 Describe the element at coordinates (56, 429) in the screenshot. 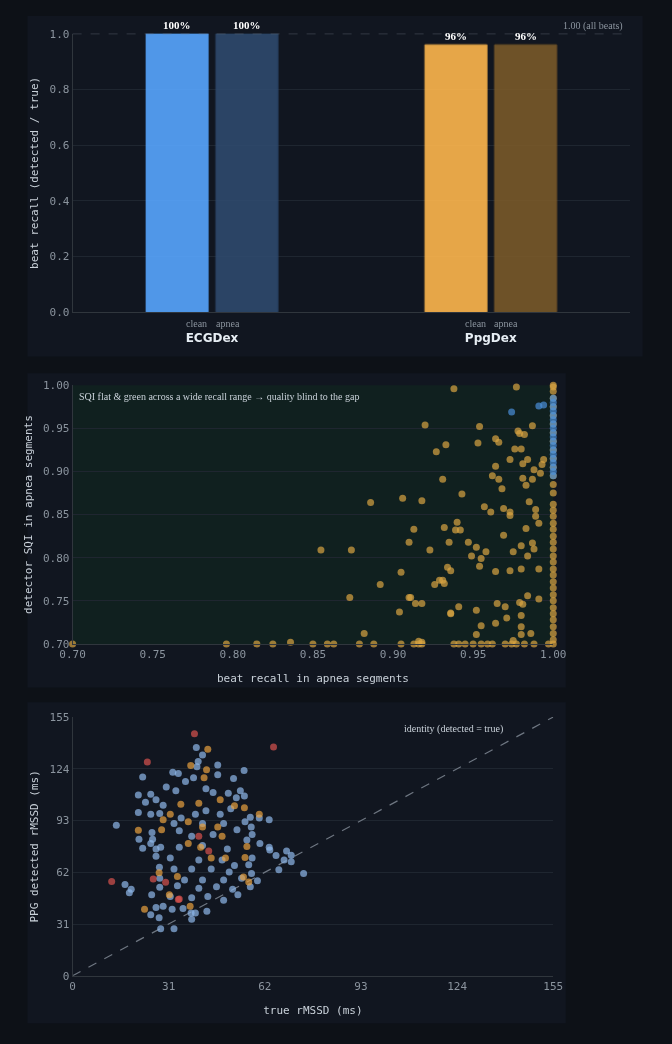

I see `y-tick-label: 0.95` at that location.